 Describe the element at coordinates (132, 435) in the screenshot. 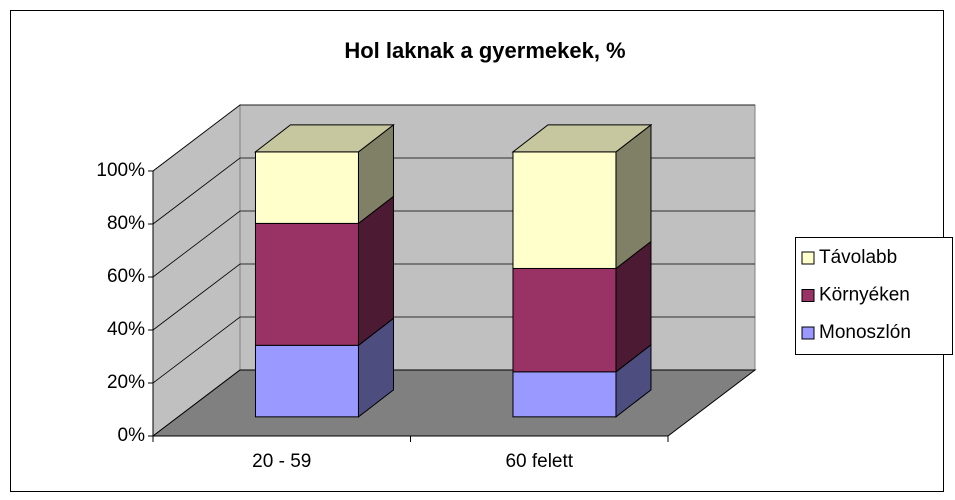

I see `y-tick-label: 0%` at that location.